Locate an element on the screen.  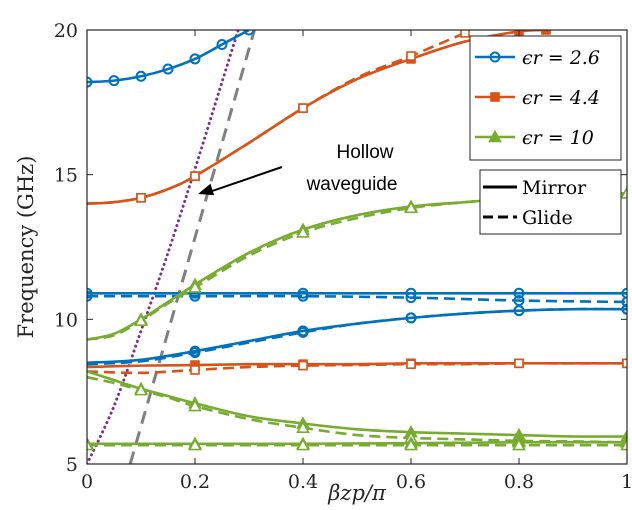
x-tick-label: 1 is located at coordinates (626, 482).